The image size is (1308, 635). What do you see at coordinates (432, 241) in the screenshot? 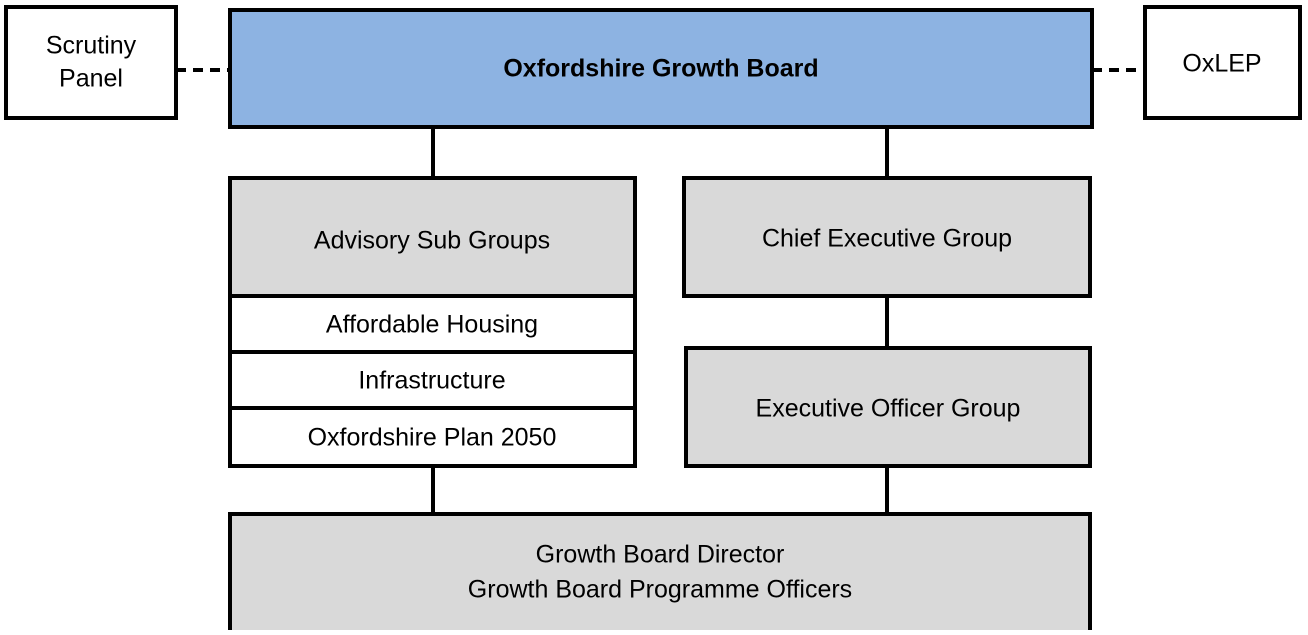
I see `node-label: Advisory Sub Groups` at bounding box center [432, 241].